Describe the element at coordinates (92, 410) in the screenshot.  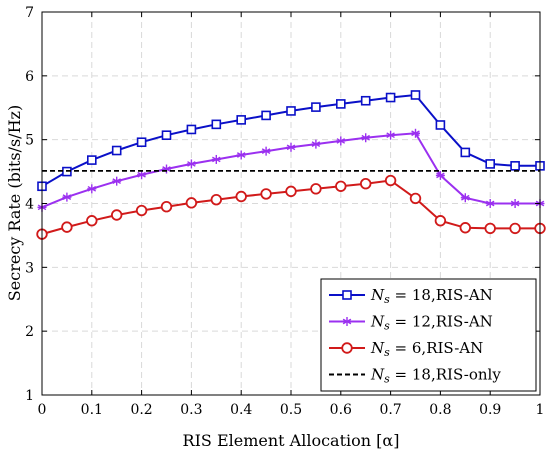
I see `x-tick-label: 0.1` at that location.